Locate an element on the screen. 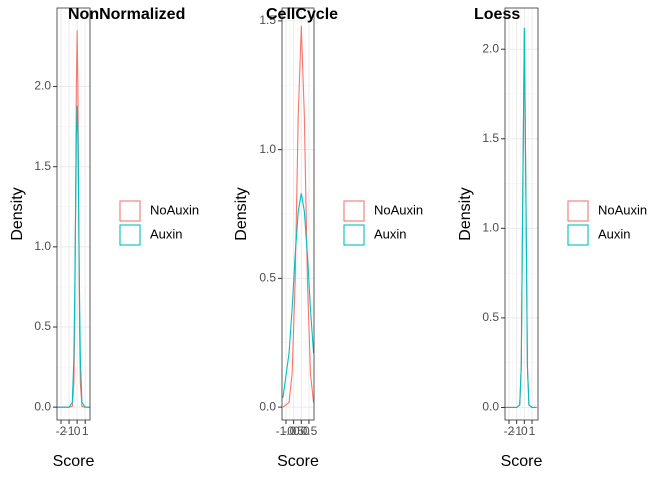 This screenshot has height=480, width=672. panel-title: Loess is located at coordinates (497, 14).